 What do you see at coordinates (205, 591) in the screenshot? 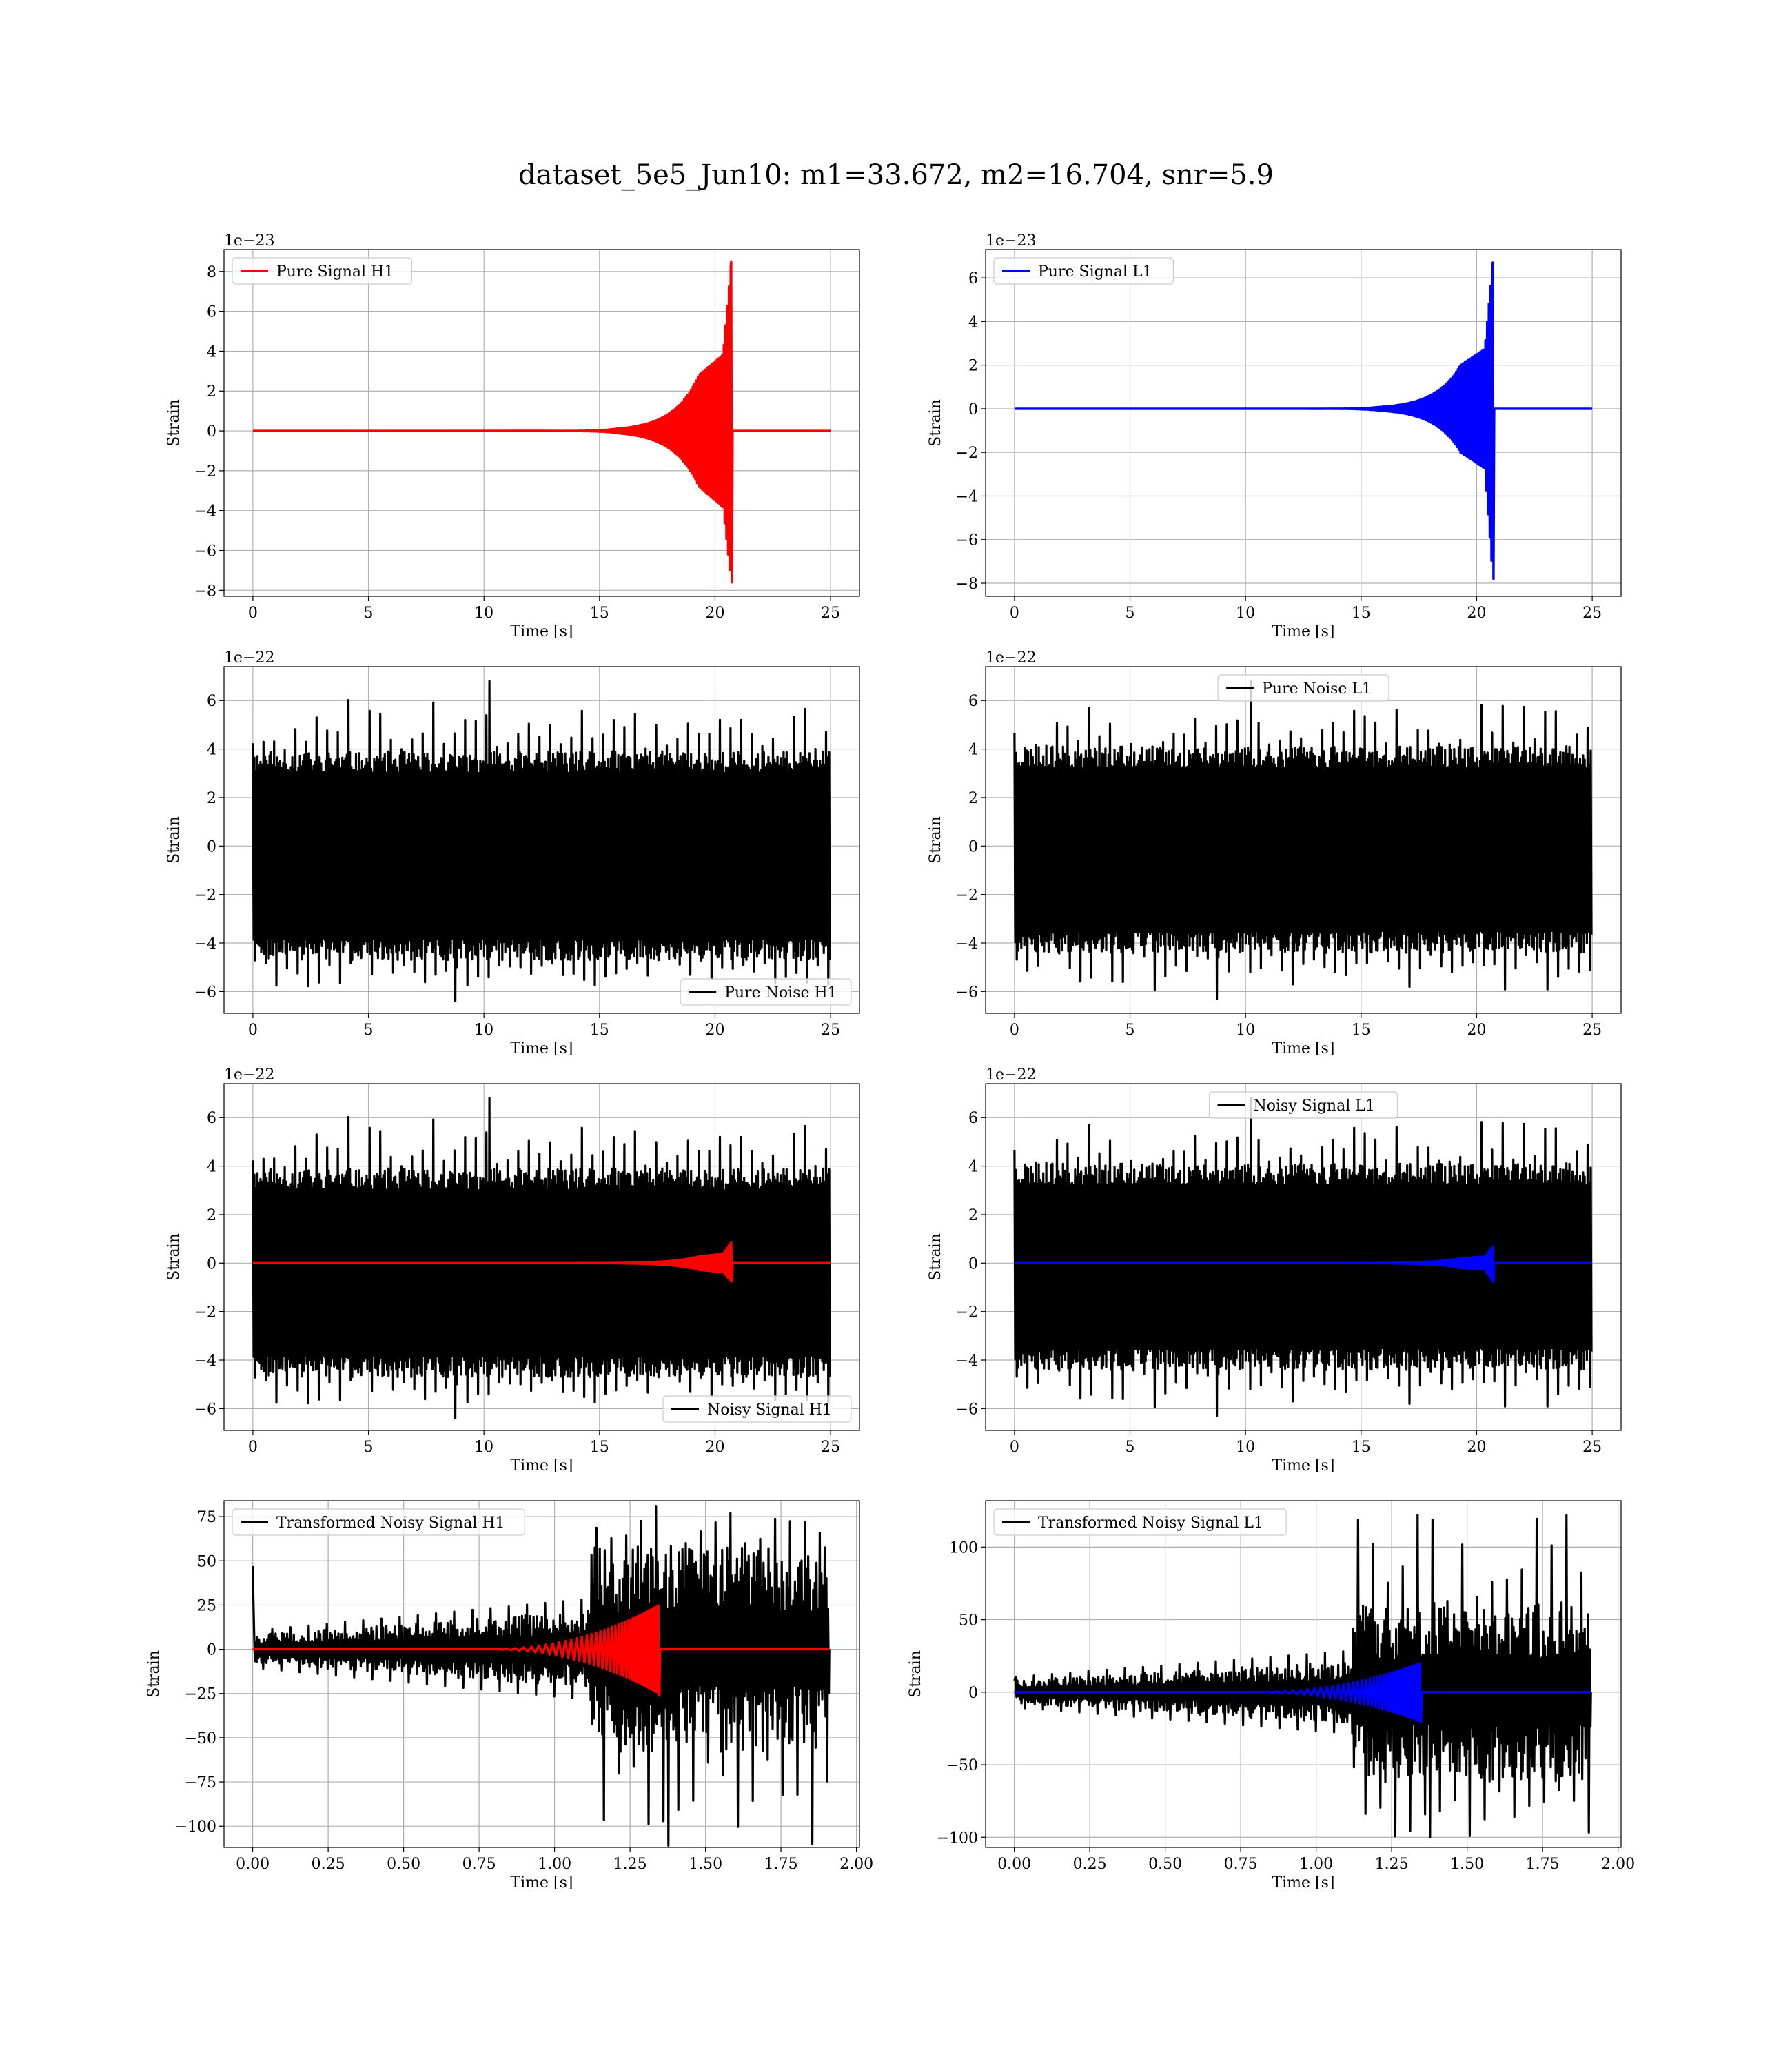
I see `y-tick-label: −8` at bounding box center [205, 591].